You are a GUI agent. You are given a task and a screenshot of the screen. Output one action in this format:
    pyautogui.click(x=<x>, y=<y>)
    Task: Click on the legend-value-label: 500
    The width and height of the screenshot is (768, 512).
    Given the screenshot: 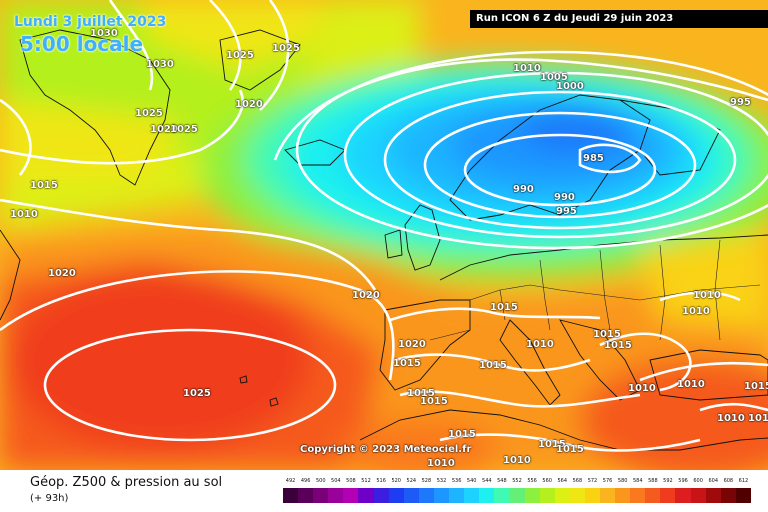 What is the action you would take?
    pyautogui.click(x=320, y=481)
    